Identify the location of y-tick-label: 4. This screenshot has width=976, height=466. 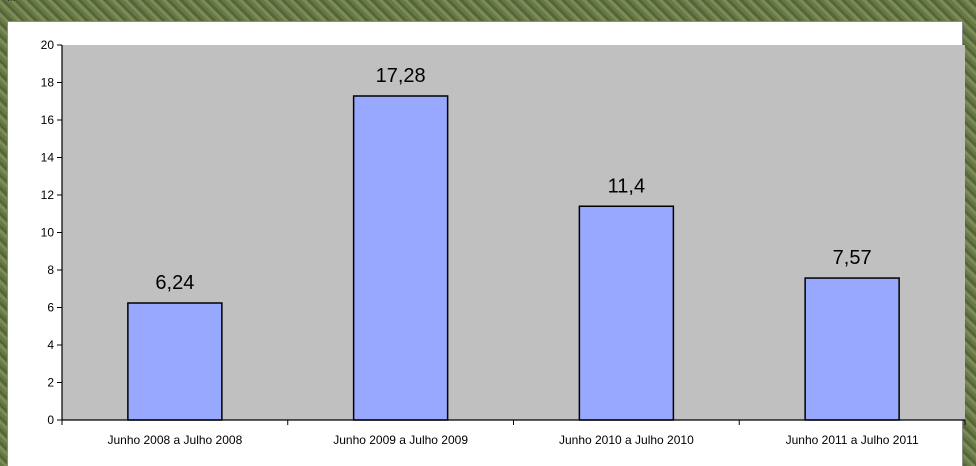
(50, 345).